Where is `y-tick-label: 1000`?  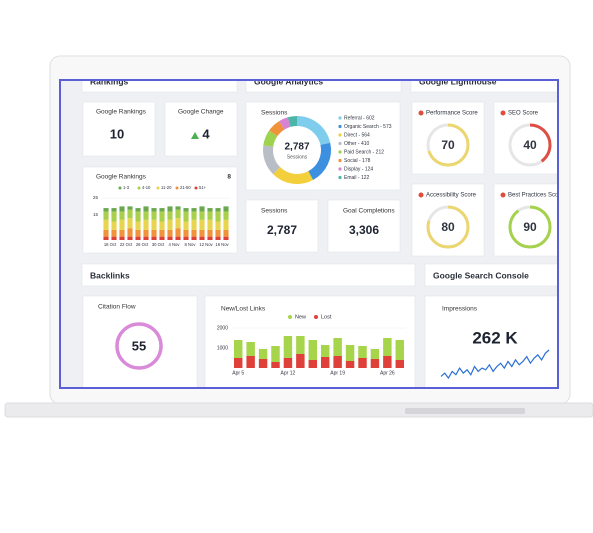 y-tick-label: 1000 is located at coordinates (222, 348).